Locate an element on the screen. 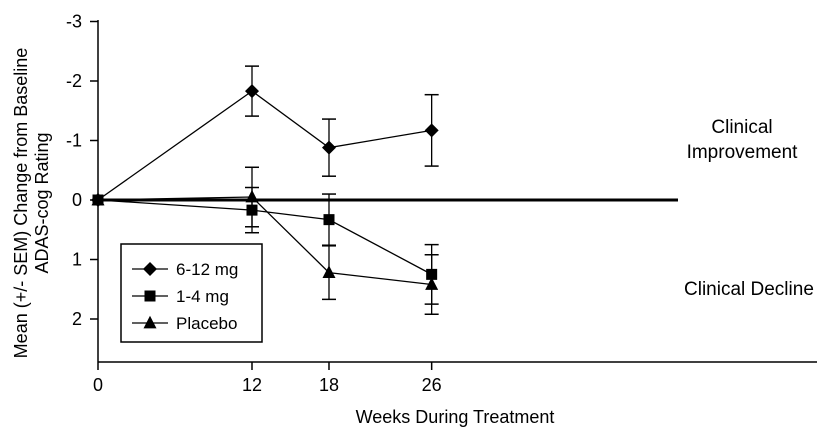  legend-item-6-12-mg: 6-12 mg is located at coordinates (185, 269).